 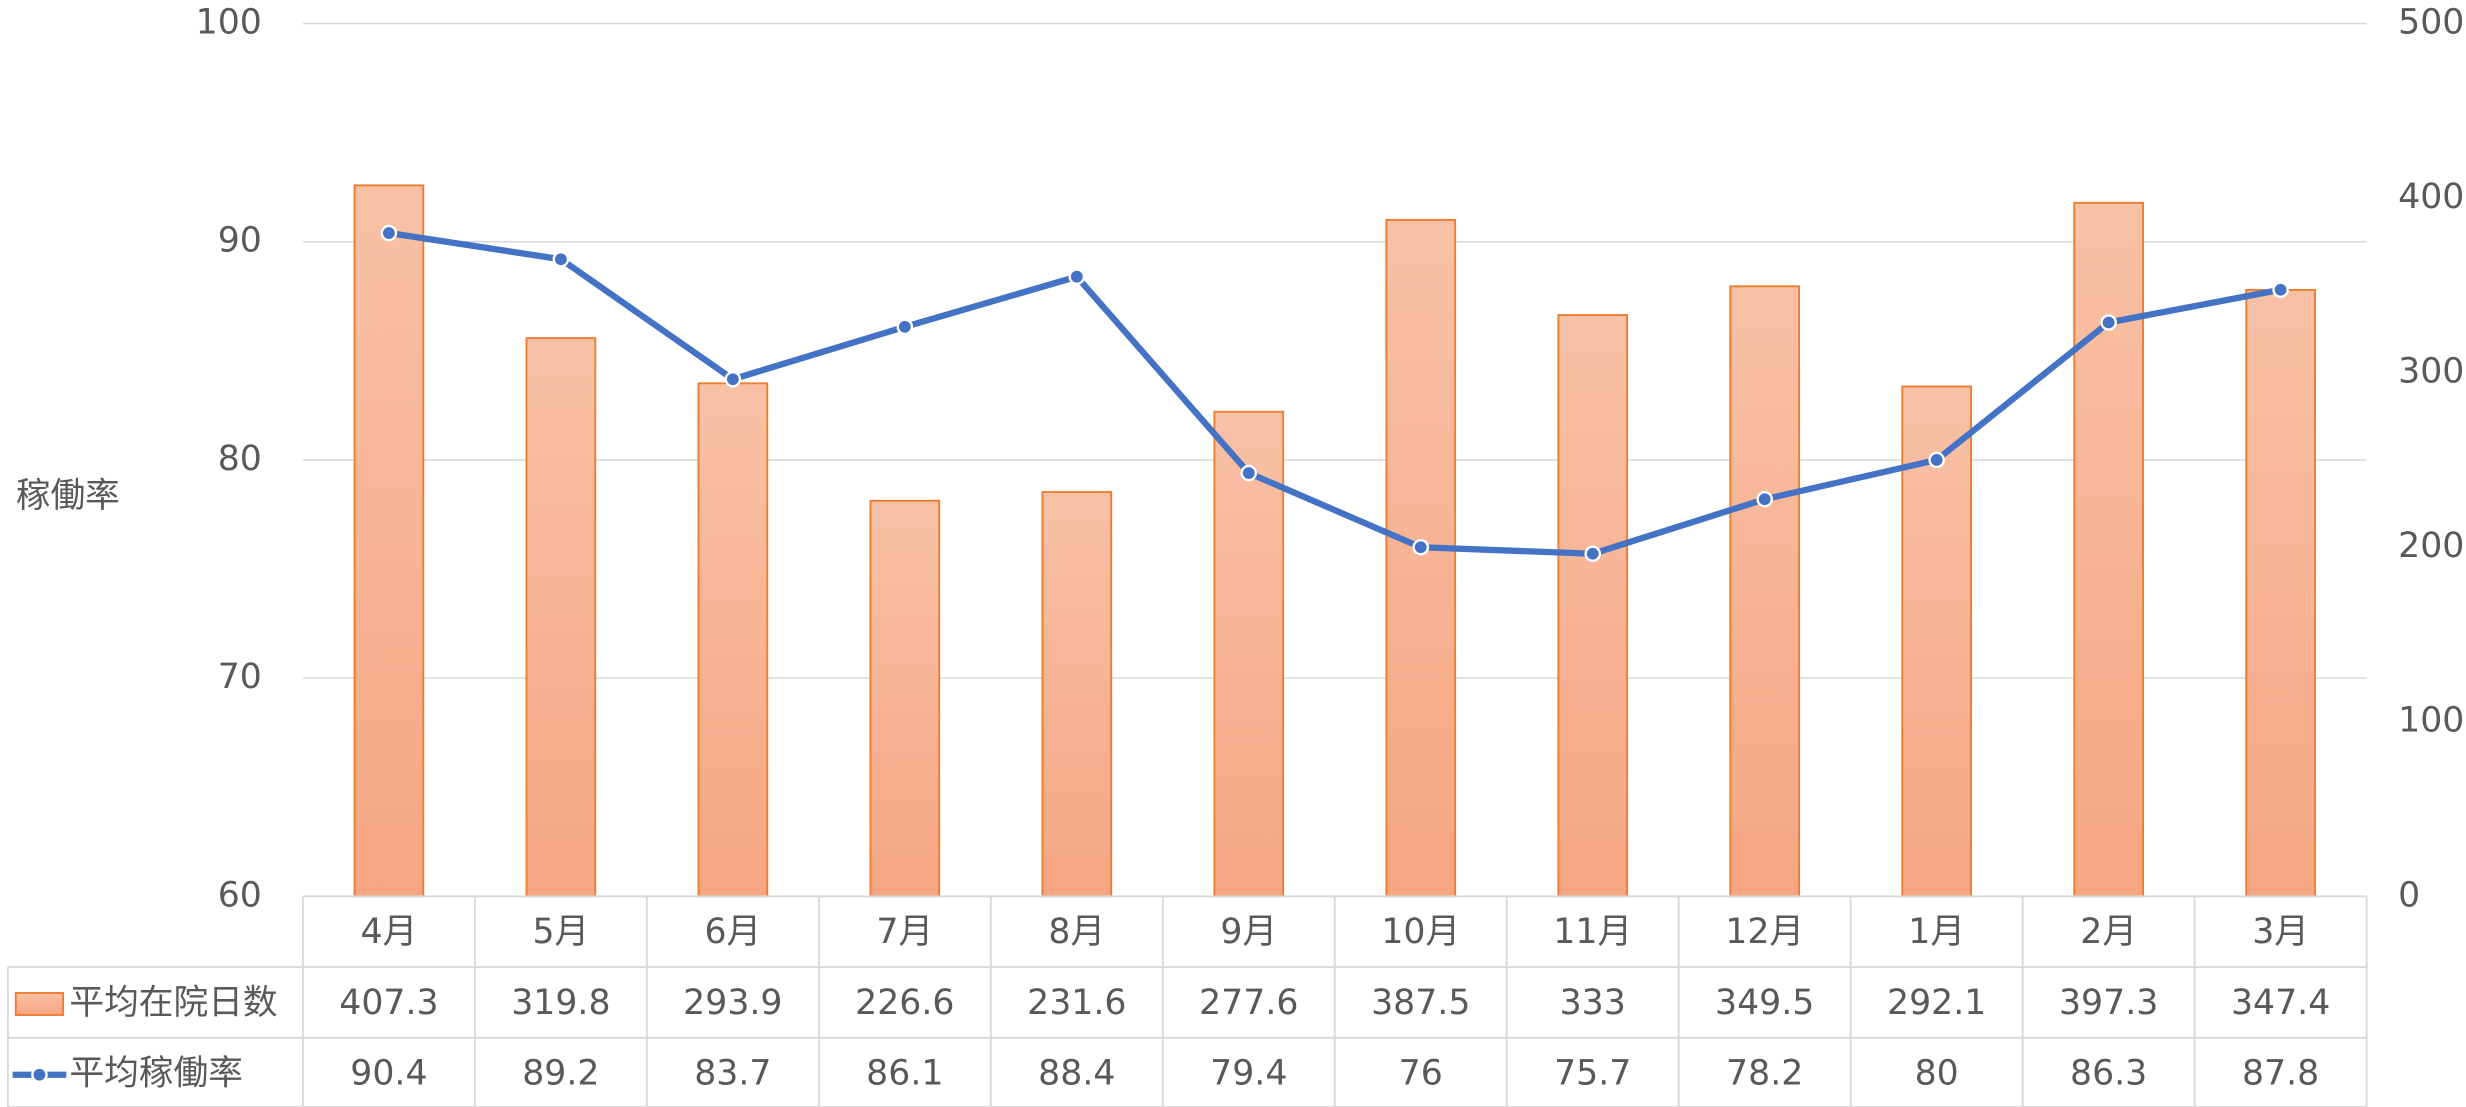 What do you see at coordinates (173, 1003) in the screenshot?
I see `legend-label: 平均在院日数` at bounding box center [173, 1003].